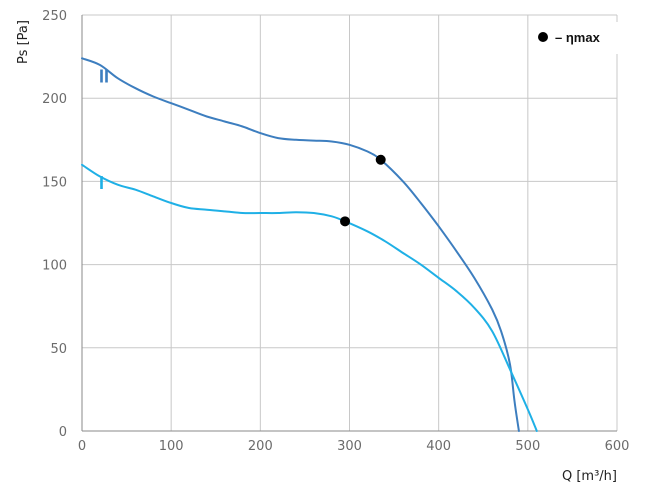 The image size is (649, 498). Describe the element at coordinates (54, 16) in the screenshot. I see `y-tick-label: 250` at that location.